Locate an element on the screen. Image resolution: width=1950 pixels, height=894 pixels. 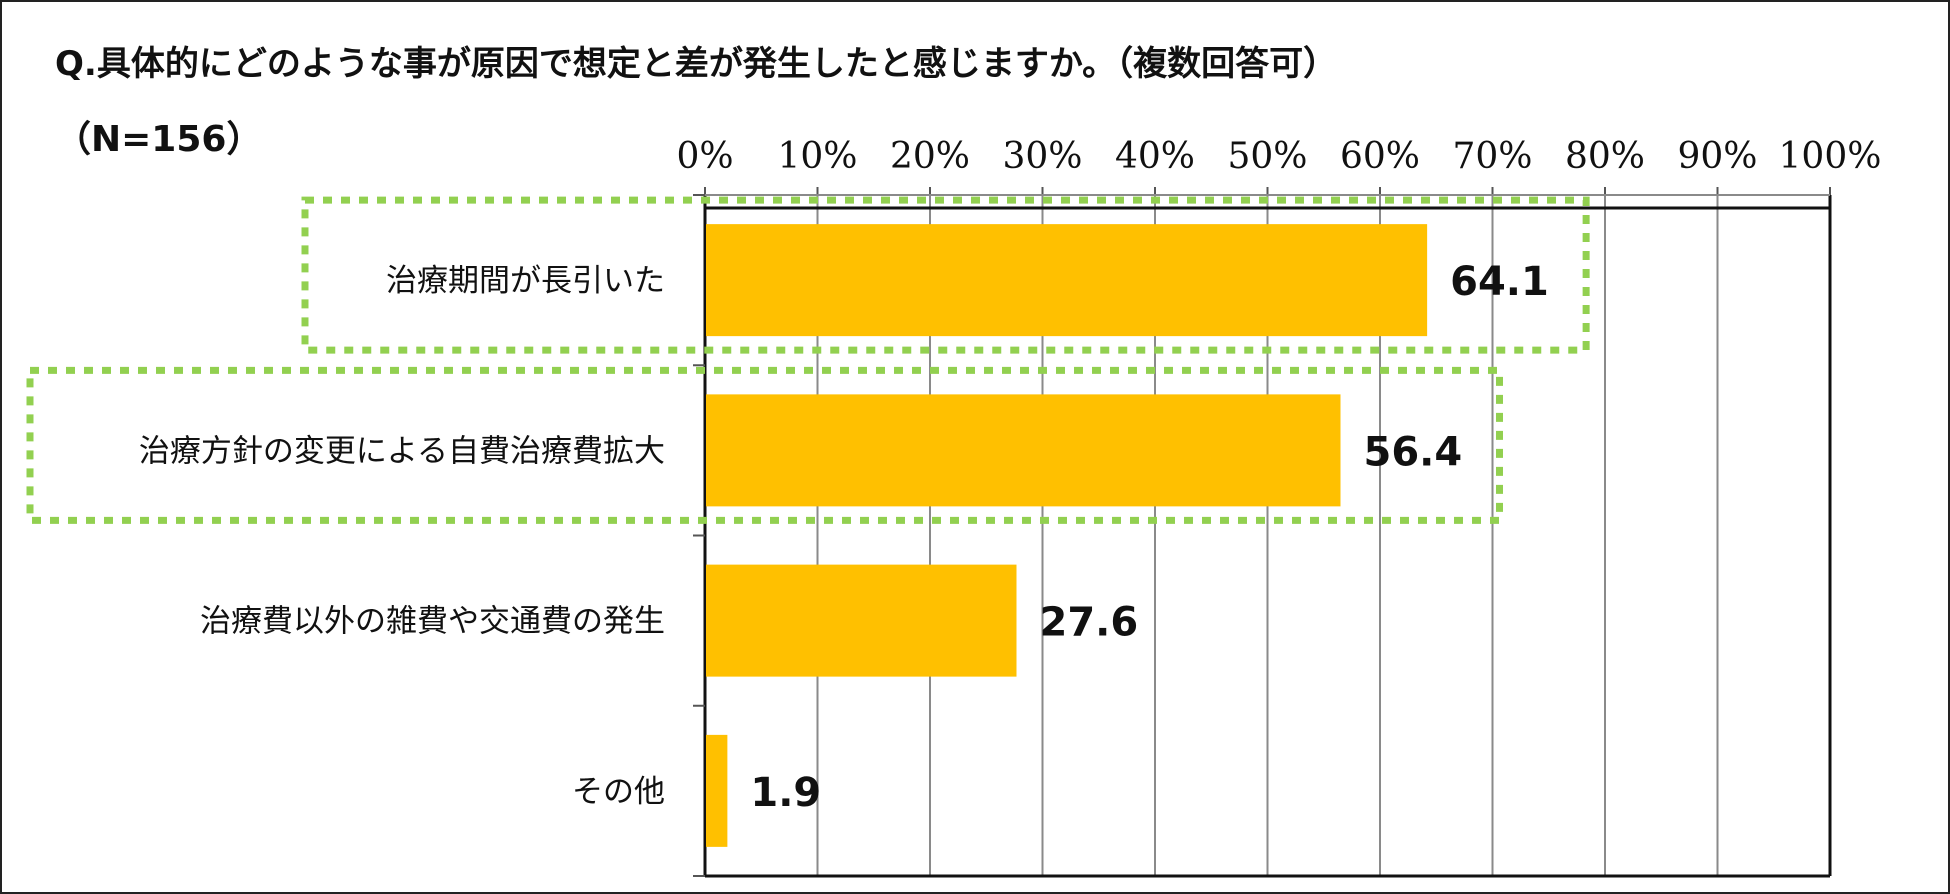
x-tick-label: 100% is located at coordinates (1830, 156).